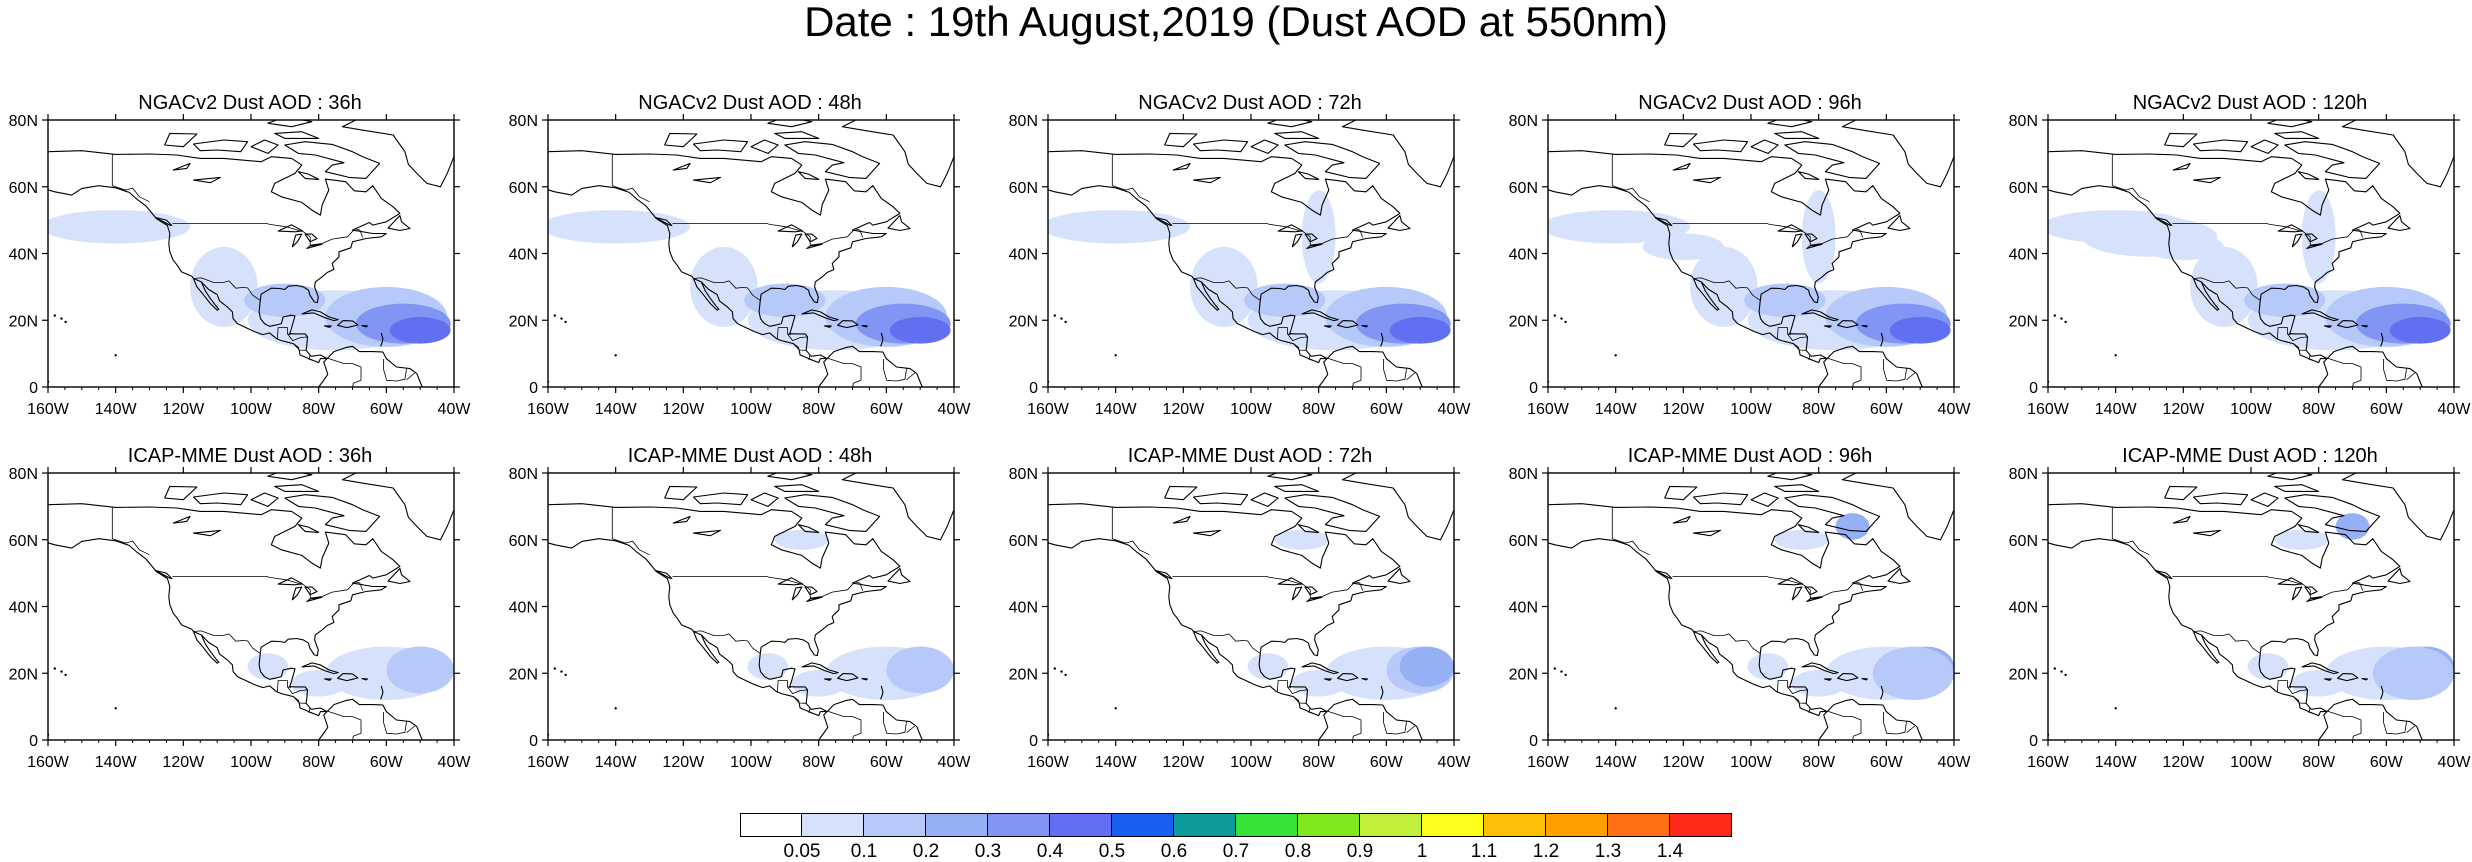 This screenshot has height=862, width=2472. I want to click on dust-plume-strong, so click(1852, 526).